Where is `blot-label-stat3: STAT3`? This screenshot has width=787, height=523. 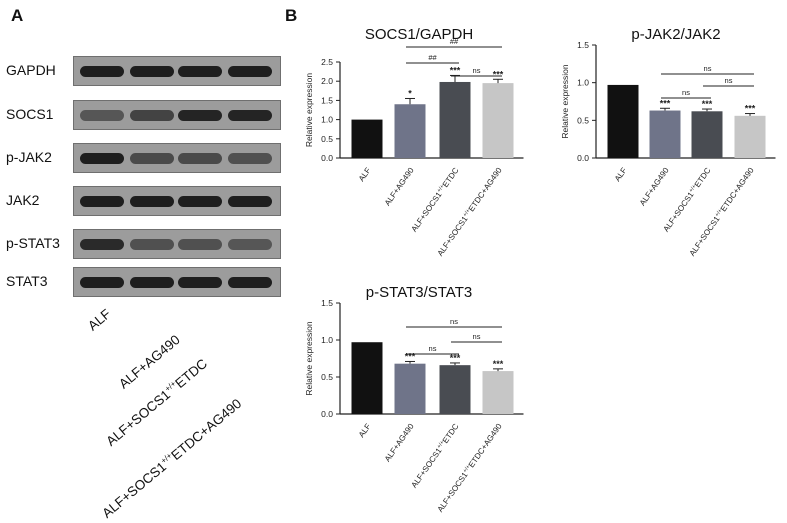
blot-label-stat3: STAT3 is located at coordinates (27, 281).